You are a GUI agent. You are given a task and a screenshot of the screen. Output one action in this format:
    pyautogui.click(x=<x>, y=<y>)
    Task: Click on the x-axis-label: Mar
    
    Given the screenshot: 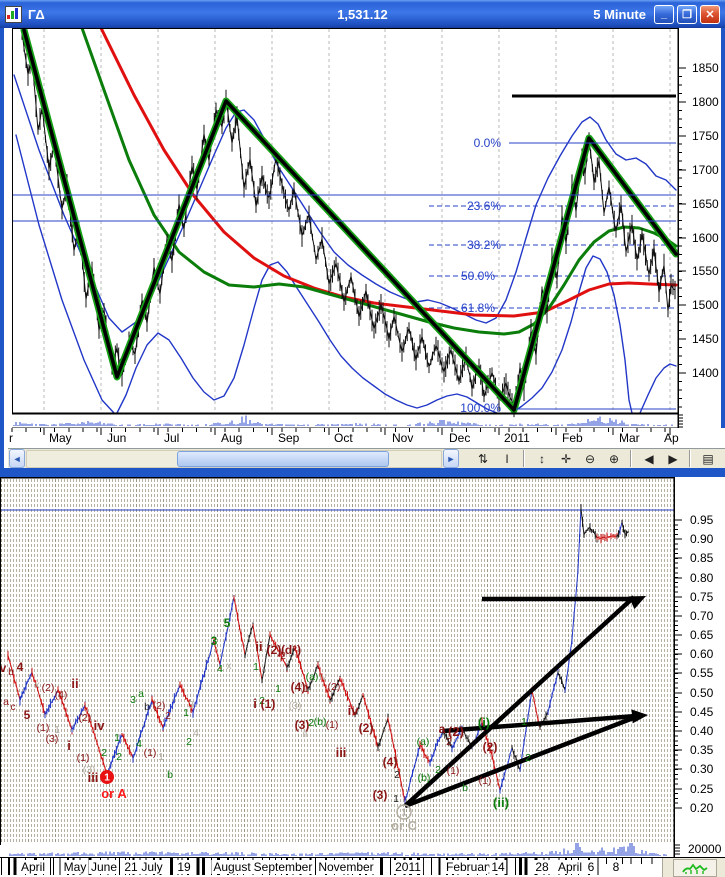 What is the action you would take?
    pyautogui.click(x=629, y=438)
    